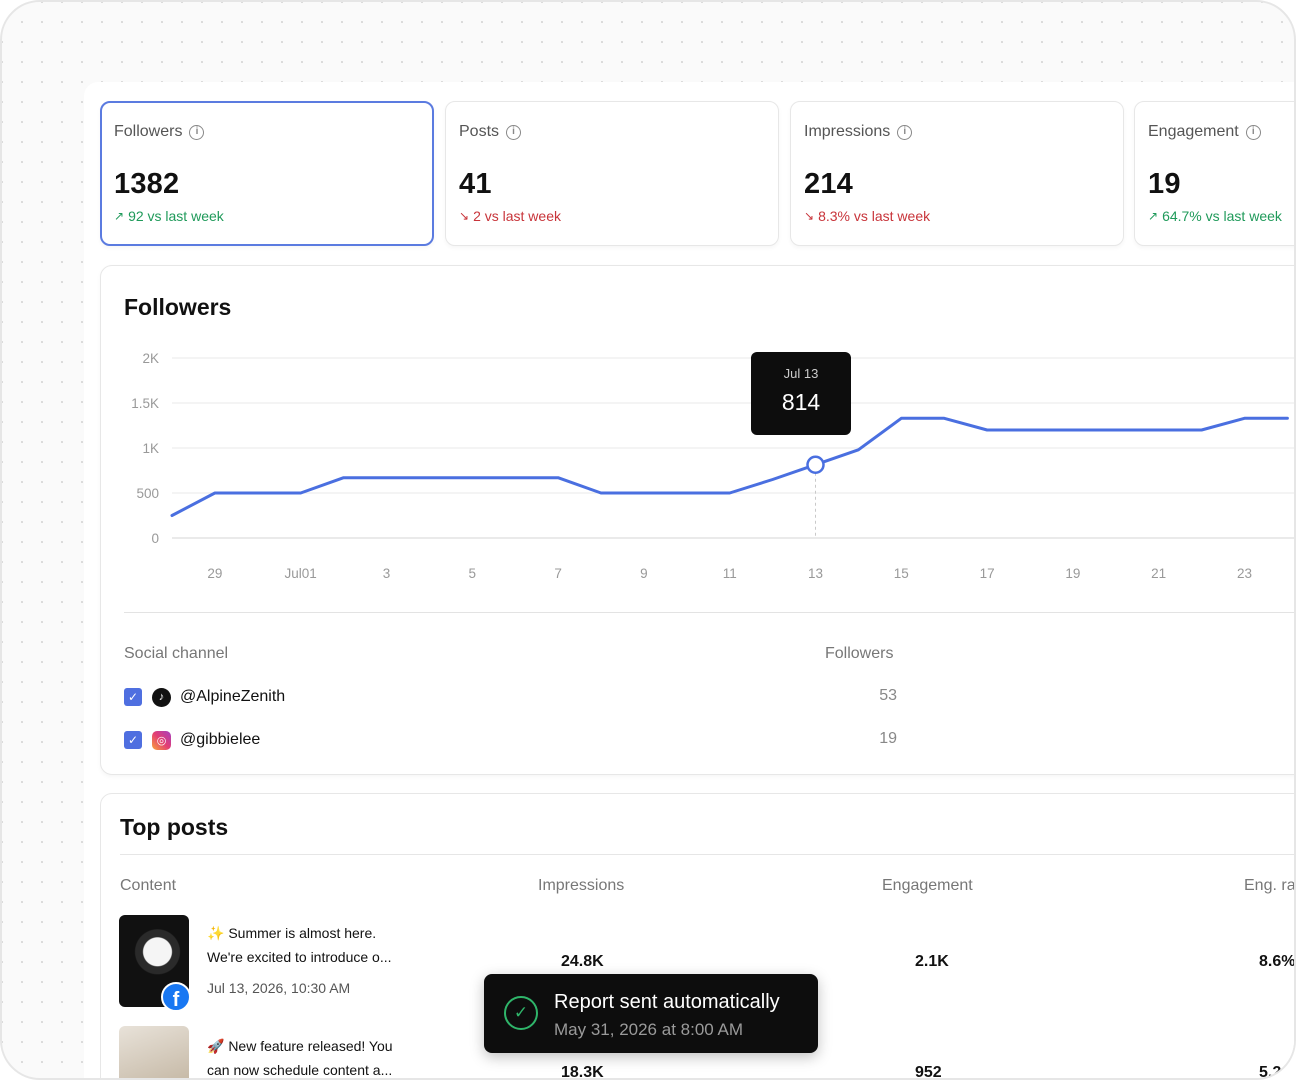 This screenshot has width=1296, height=1080. What do you see at coordinates (874, 216) in the screenshot?
I see `stat-delta-text: 8.3% vs last week` at bounding box center [874, 216].